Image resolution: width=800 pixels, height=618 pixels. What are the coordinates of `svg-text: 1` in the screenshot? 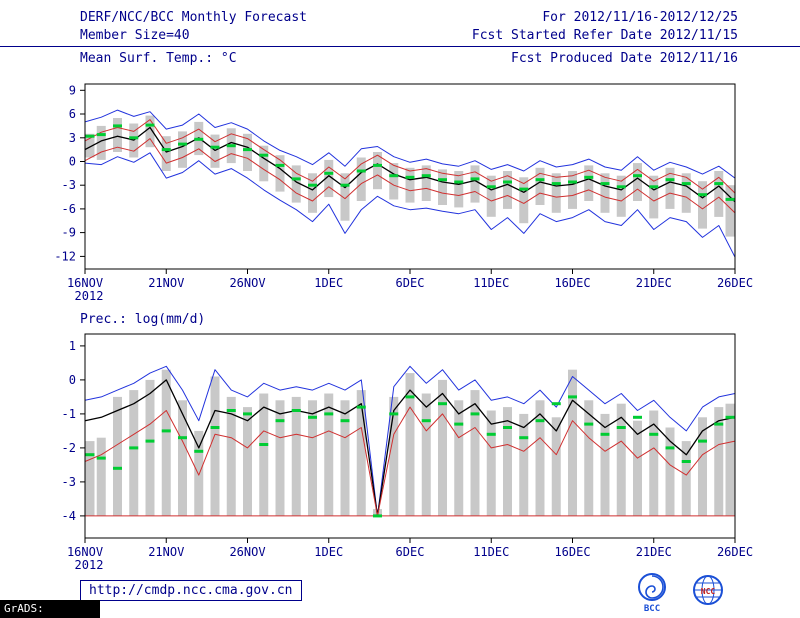 It's located at (72, 346).